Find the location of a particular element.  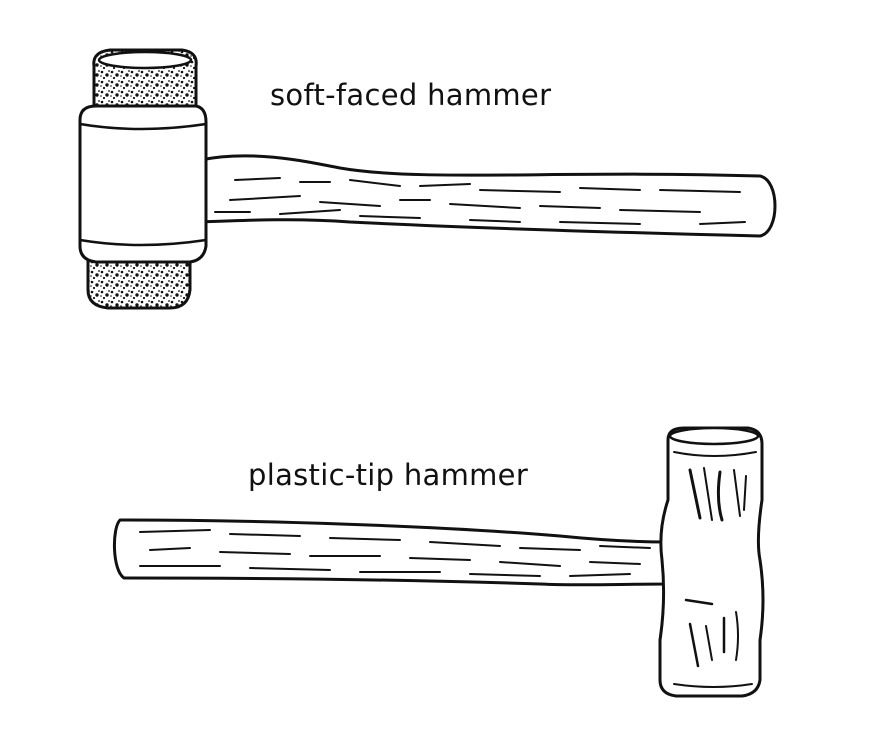

soft-faced-hammer-grain is located at coordinates (480, 201).